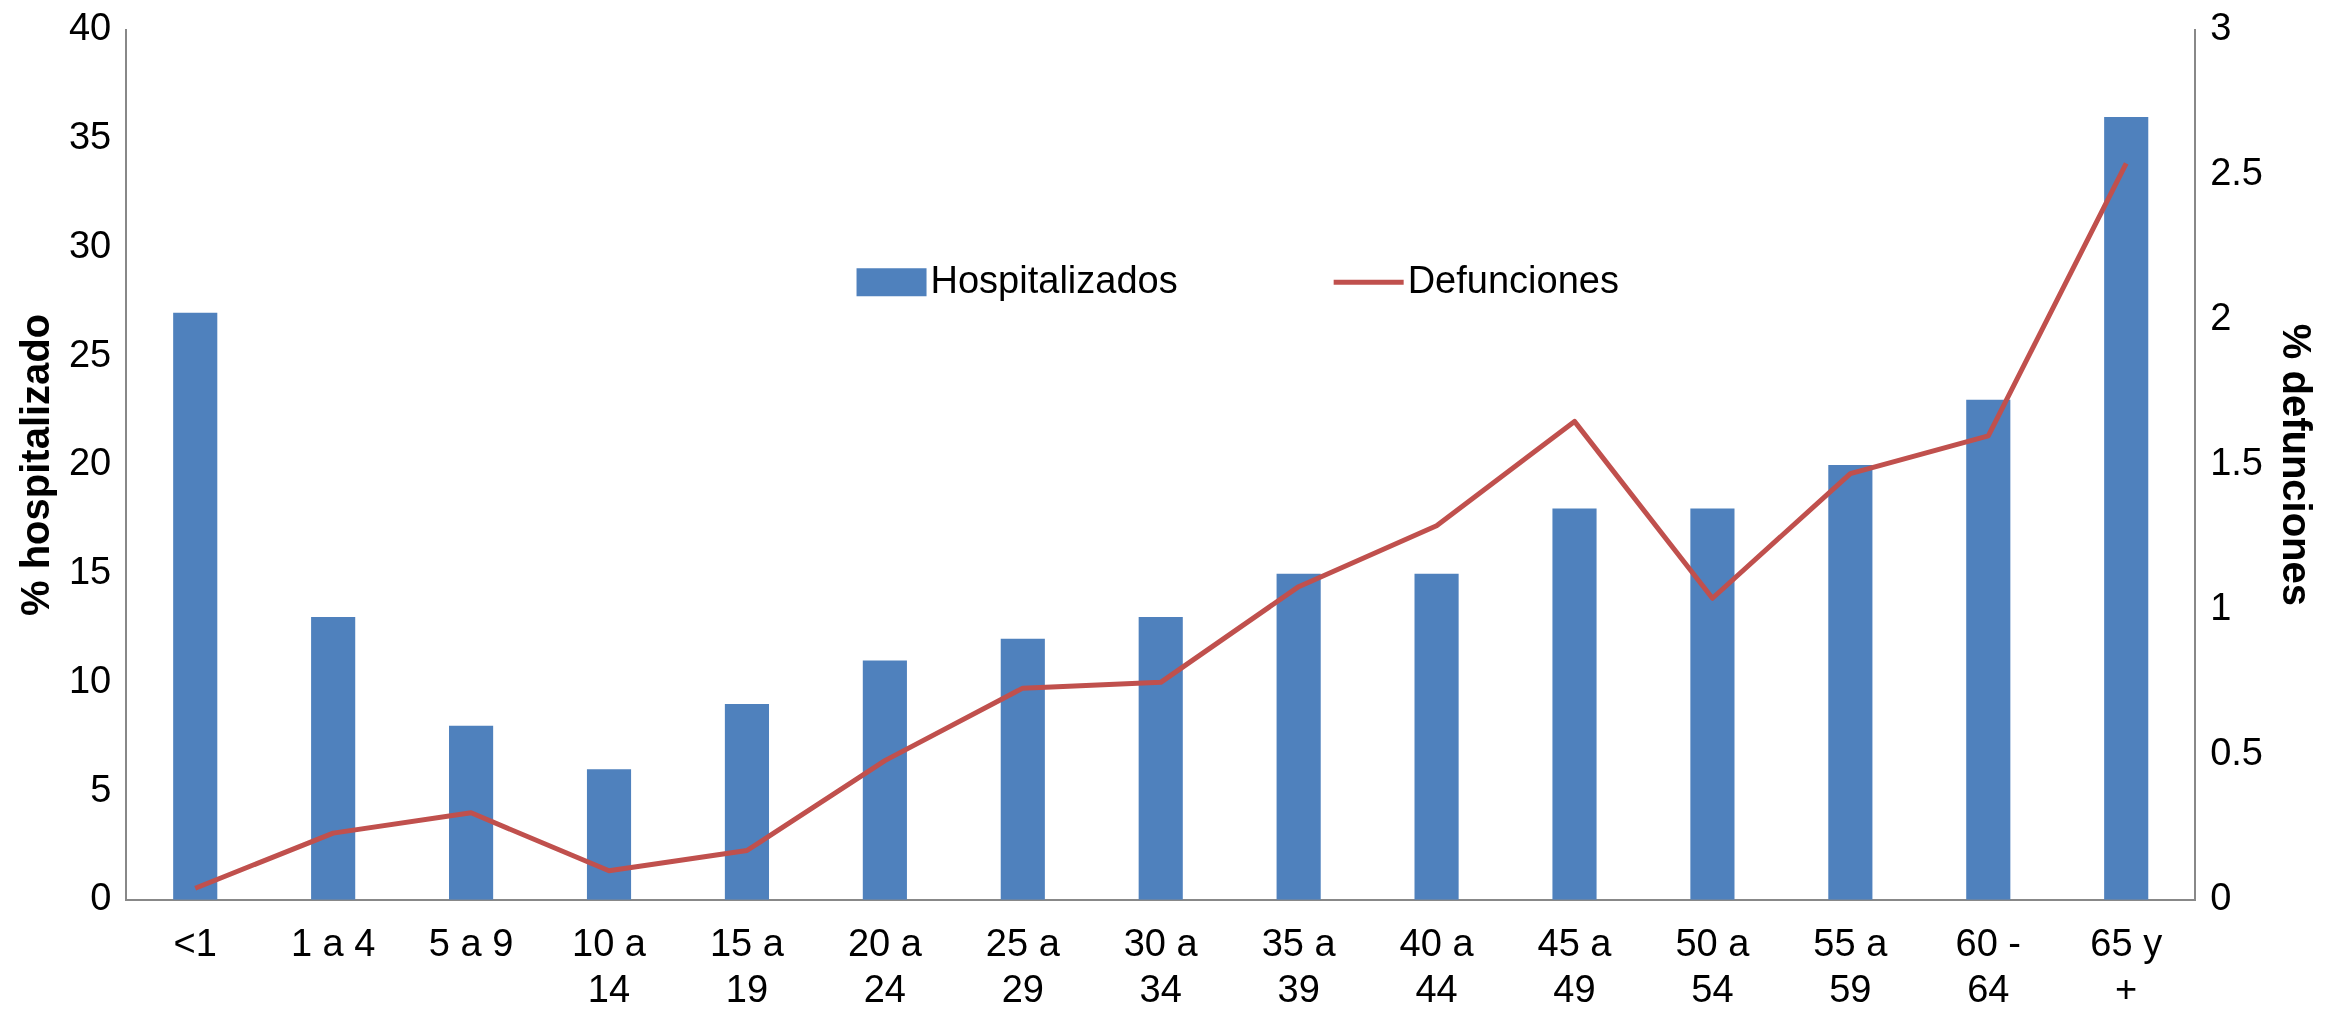  Describe the element at coordinates (2236, 462) in the screenshot. I see `y2-tick-label: 1.5` at that location.